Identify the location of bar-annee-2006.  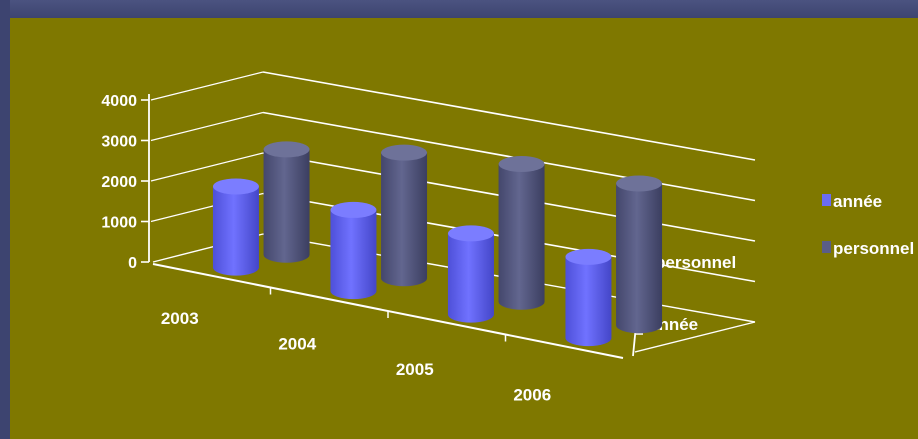
(588, 297).